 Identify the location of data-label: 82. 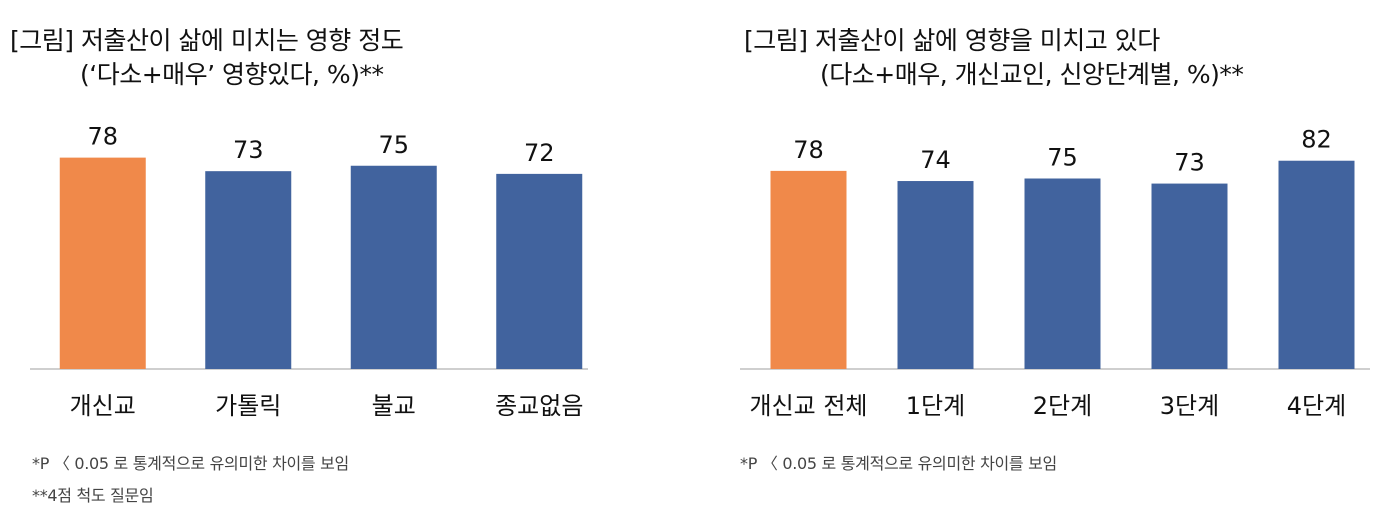
(1316, 140).